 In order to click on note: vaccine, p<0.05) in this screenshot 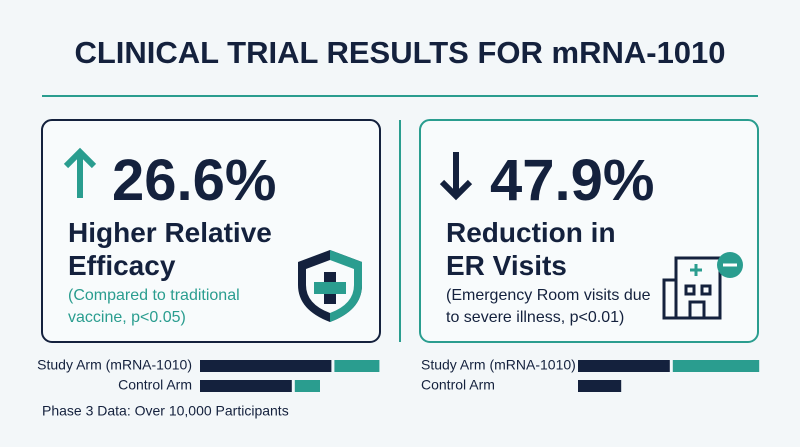, I will do `click(127, 317)`.